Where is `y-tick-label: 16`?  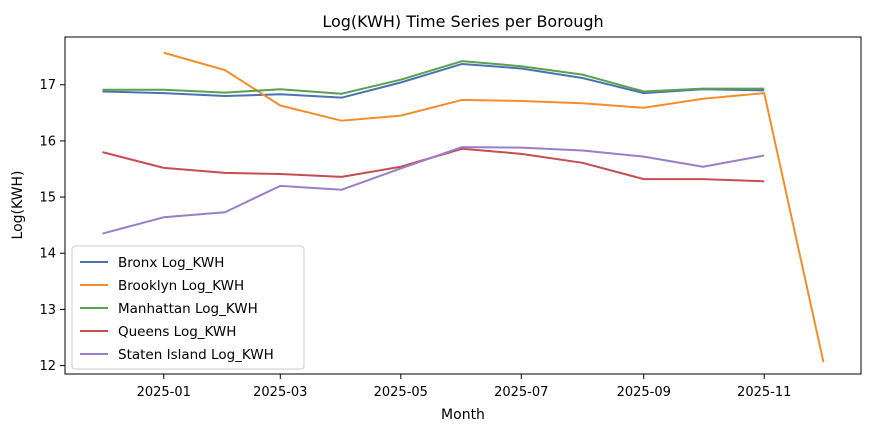
y-tick-label: 16 is located at coordinates (47, 141).